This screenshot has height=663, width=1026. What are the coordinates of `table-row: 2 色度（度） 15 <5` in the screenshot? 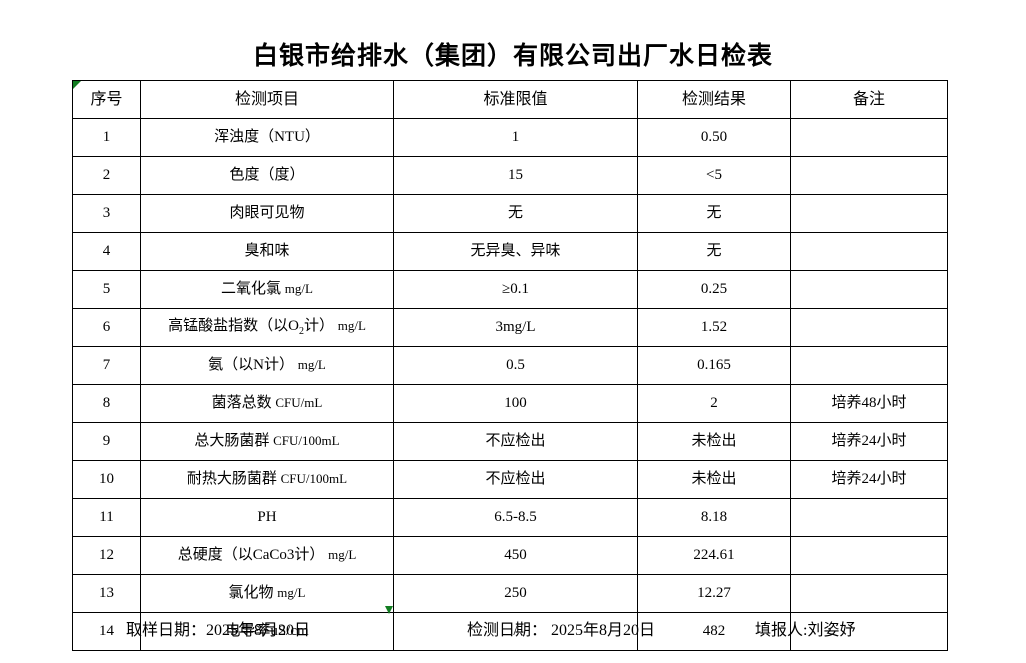 It's located at (510, 175).